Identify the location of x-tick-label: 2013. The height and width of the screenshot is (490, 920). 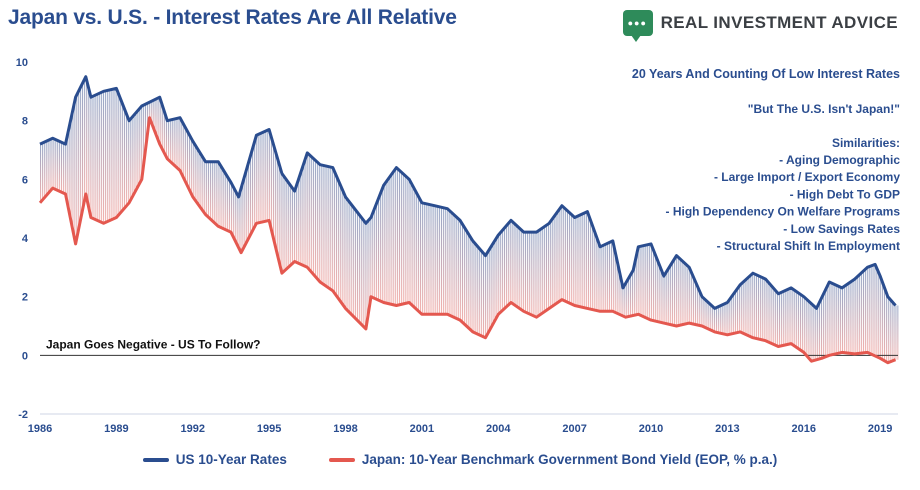
(727, 429).